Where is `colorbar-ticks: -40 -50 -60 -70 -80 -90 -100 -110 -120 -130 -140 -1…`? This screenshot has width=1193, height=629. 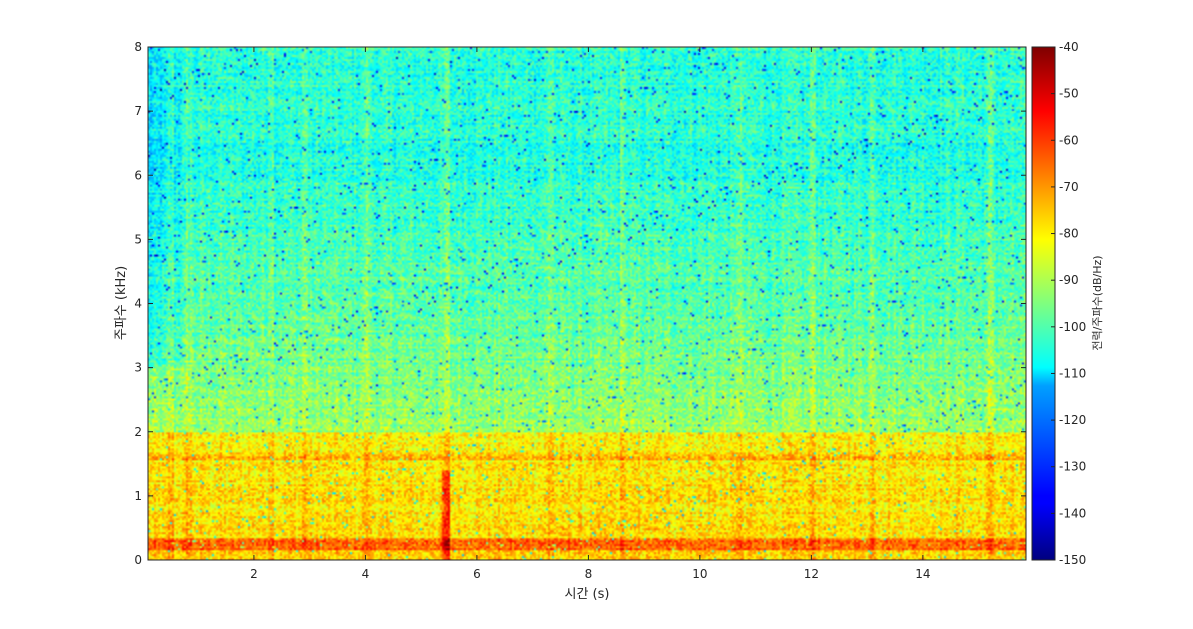
colorbar-ticks: -40 -50 -60 -70 -80 -90 -100 -110 -120 -130 -140 -1… is located at coordinates (1068, 303).